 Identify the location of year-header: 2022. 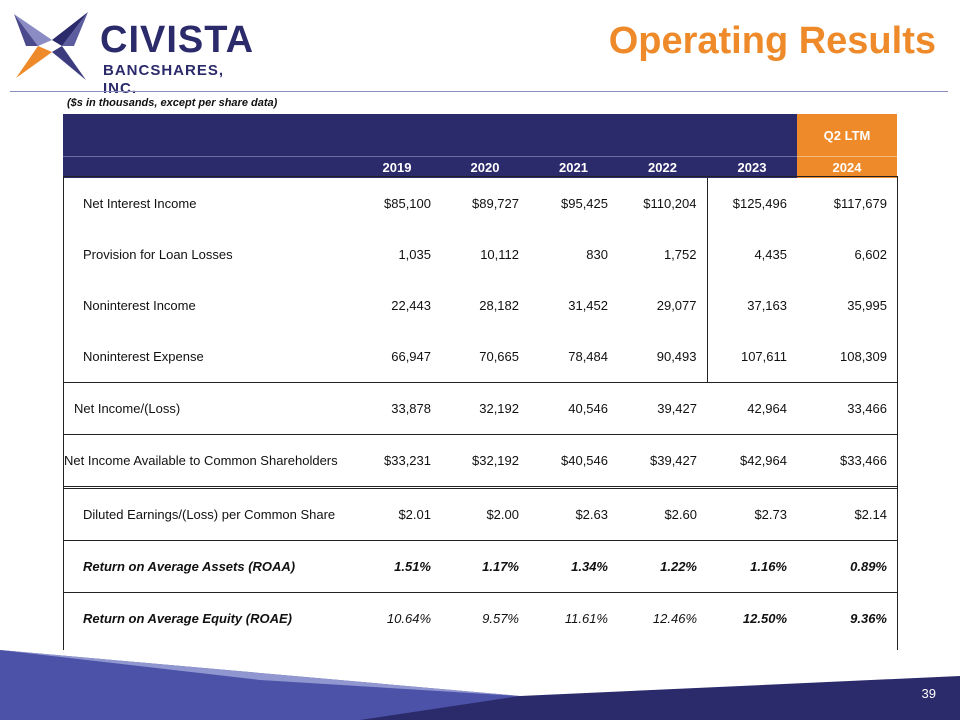
(662, 167).